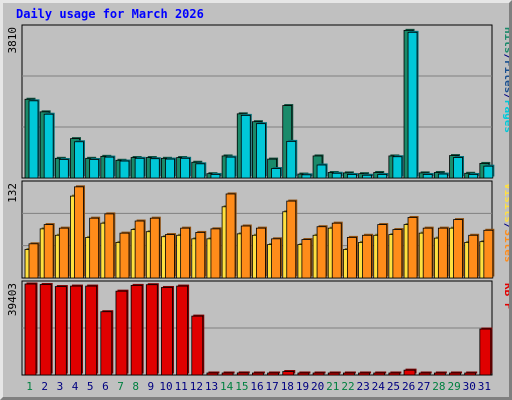  I want to click on chart-title: Daily usage for March 2026, so click(110, 14).